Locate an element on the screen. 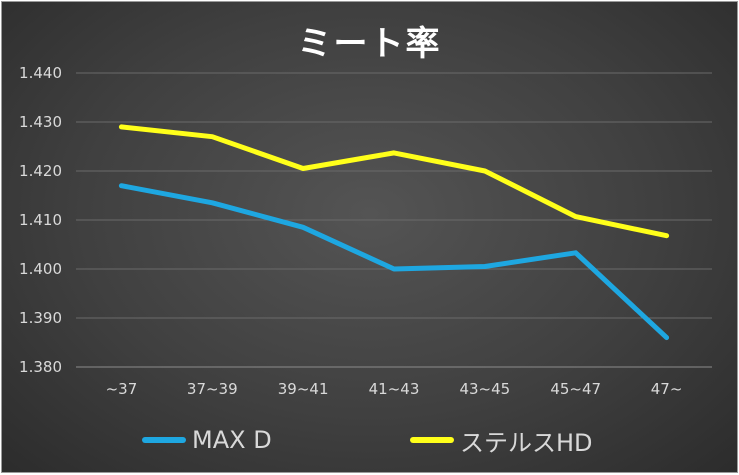 Image resolution: width=739 pixels, height=475 pixels. legend-item-stealth-hd: ステルスHD is located at coordinates (501, 440).